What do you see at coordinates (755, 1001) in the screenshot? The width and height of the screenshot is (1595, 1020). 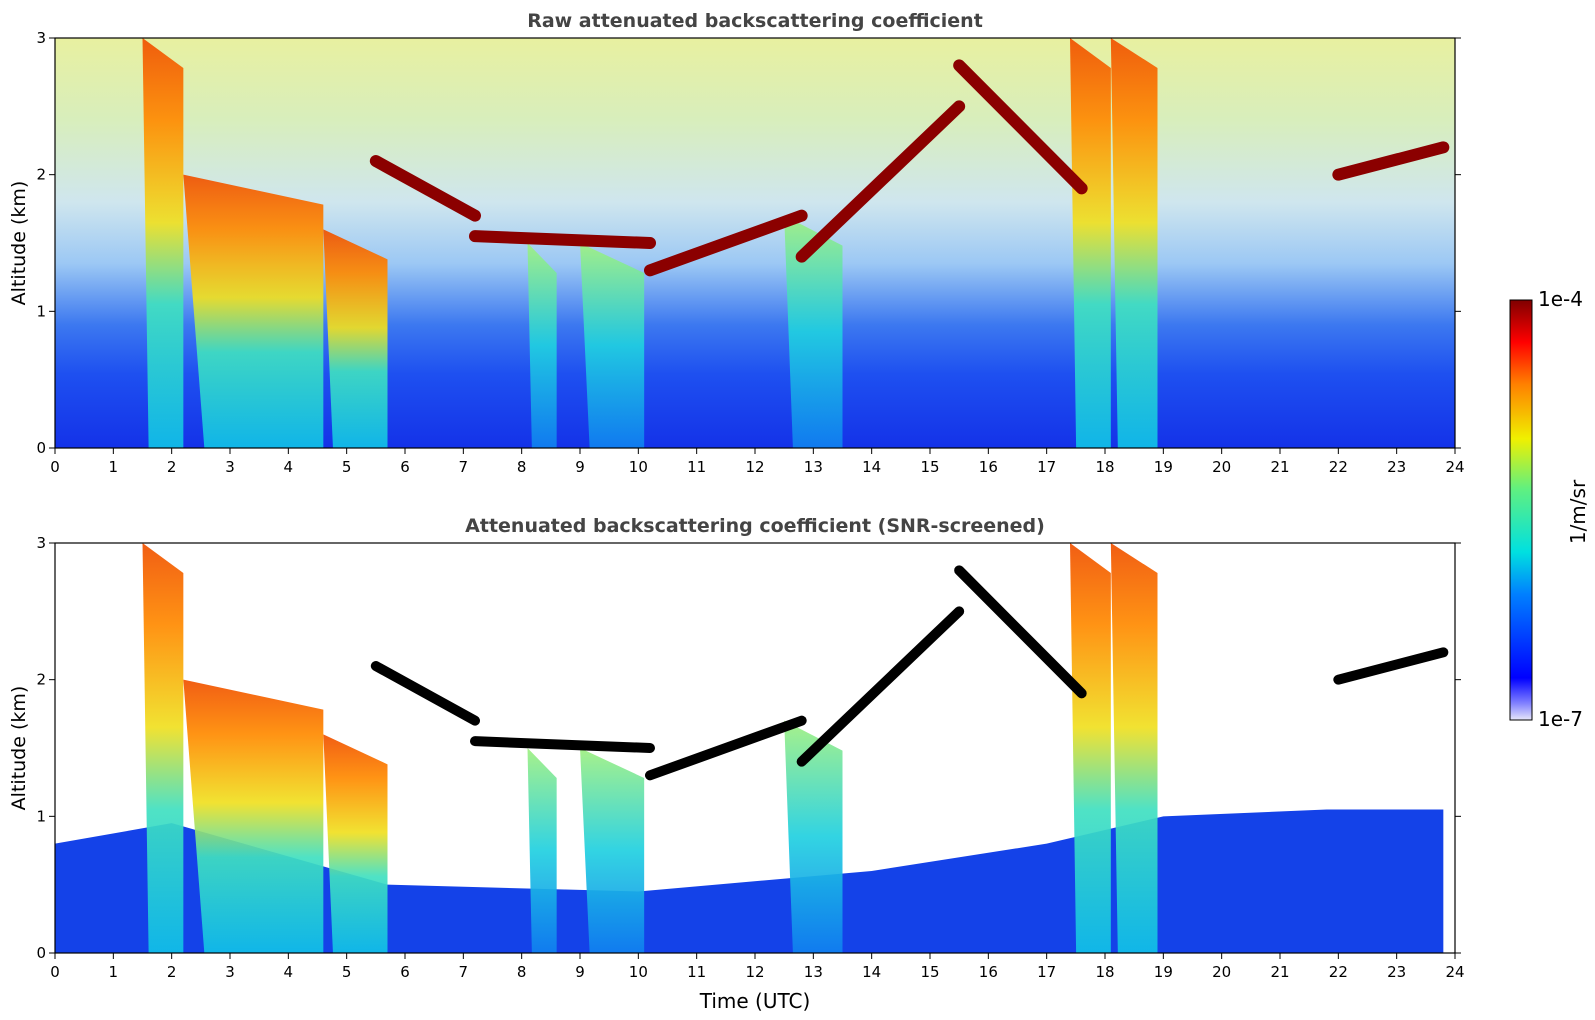 I see `x-axis-label: Time (UTC)` at bounding box center [755, 1001].